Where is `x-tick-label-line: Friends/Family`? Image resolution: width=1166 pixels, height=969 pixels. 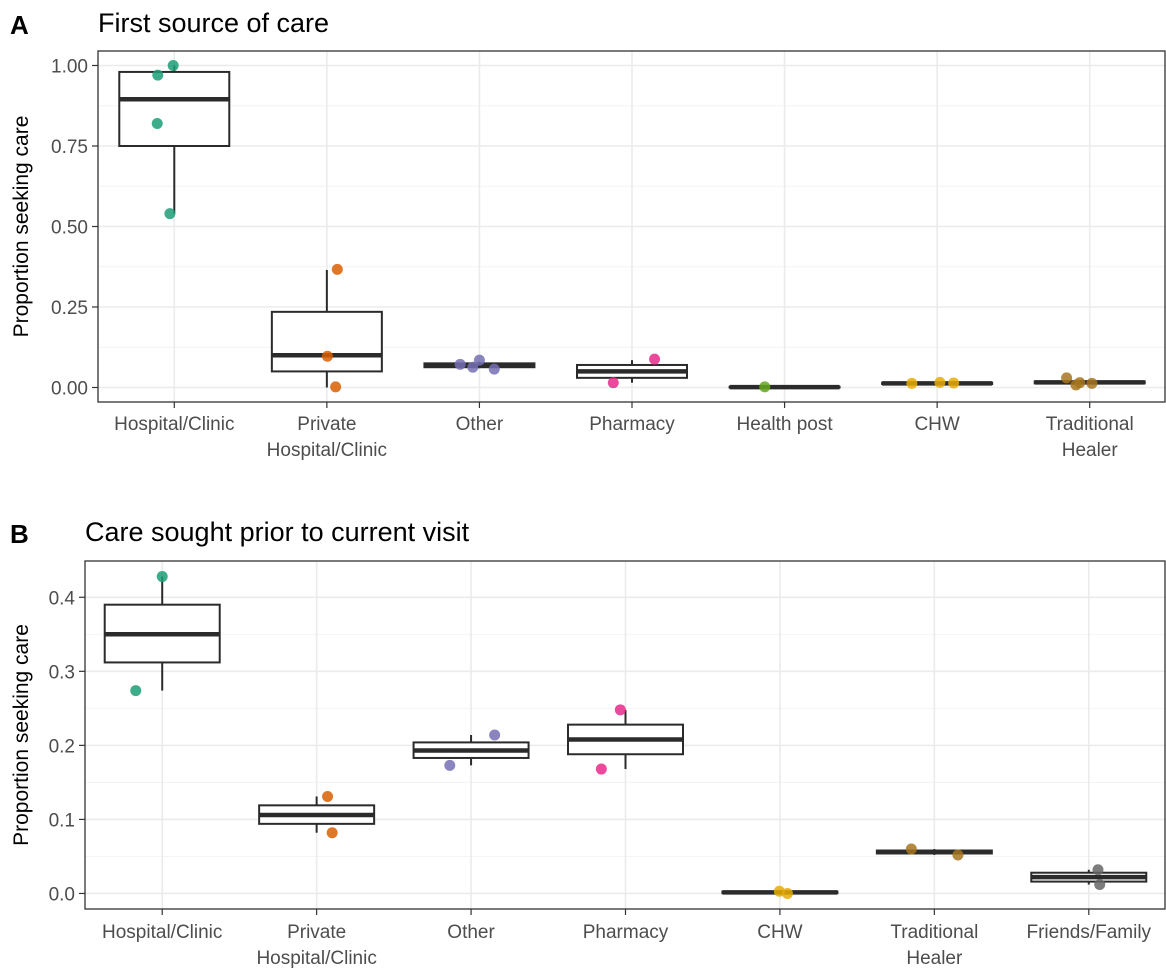
x-tick-label-line: Friends/Family is located at coordinates (1088, 932).